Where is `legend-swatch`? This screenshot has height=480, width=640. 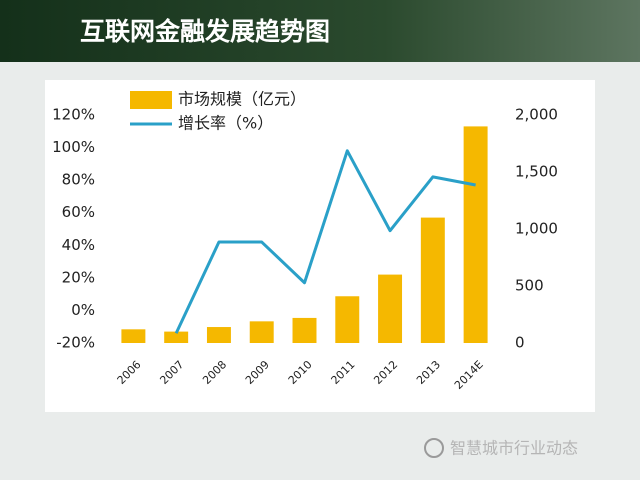 legend-swatch is located at coordinates (151, 100).